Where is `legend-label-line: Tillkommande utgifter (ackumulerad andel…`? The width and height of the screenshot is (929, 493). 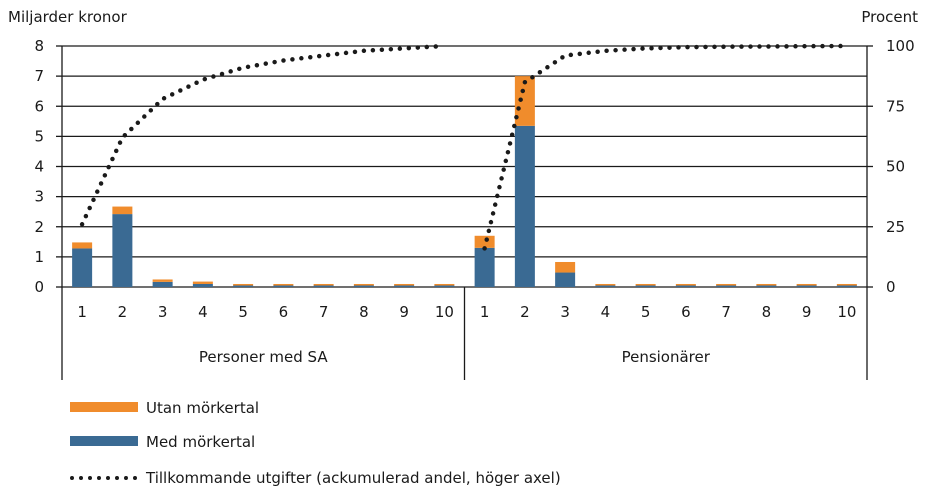
legend-label-line: Tillkommande utgifter (ackumulerad andel… is located at coordinates (353, 478).